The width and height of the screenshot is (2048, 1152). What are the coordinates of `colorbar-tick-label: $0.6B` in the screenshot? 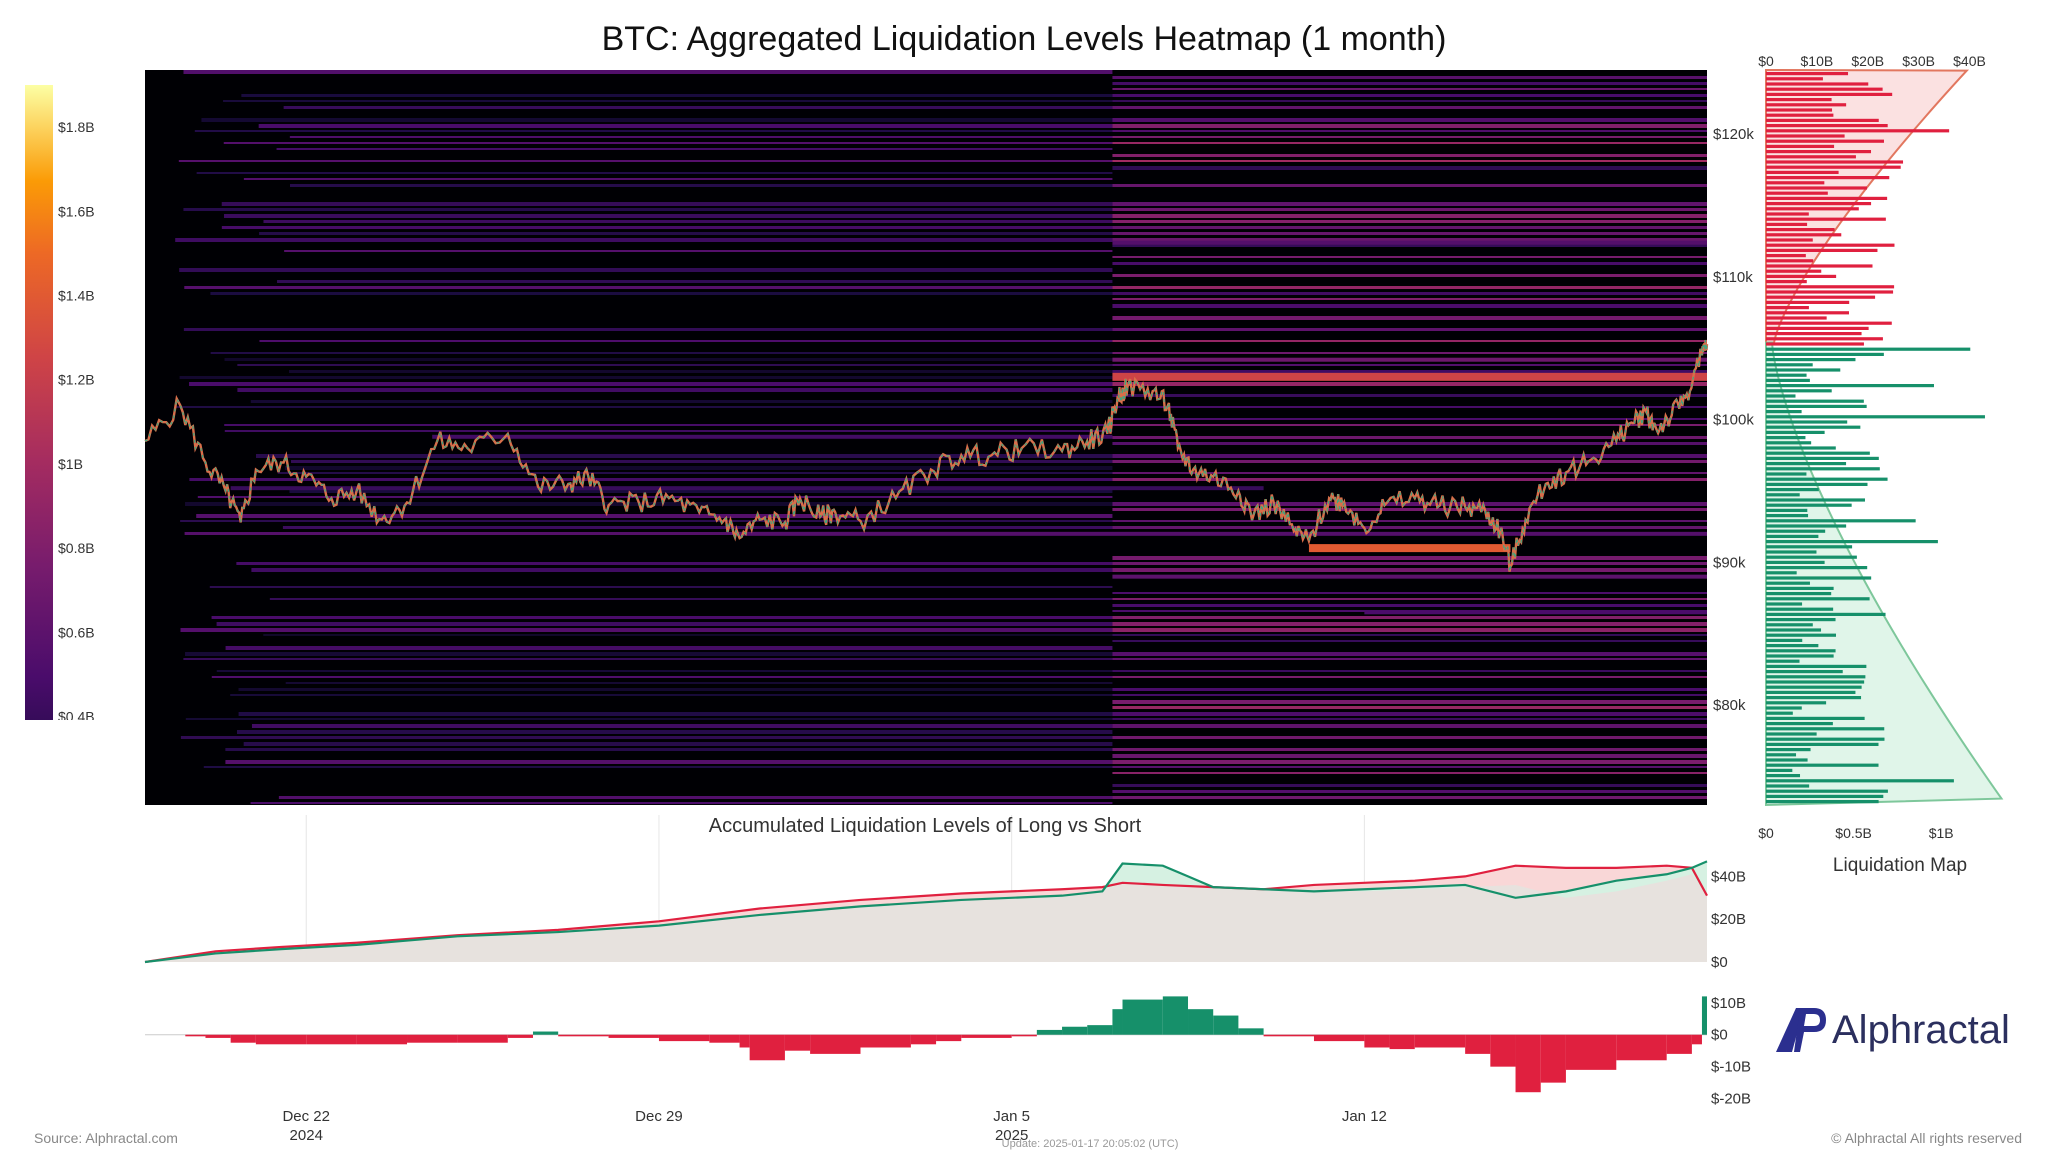 It's located at (76, 632).